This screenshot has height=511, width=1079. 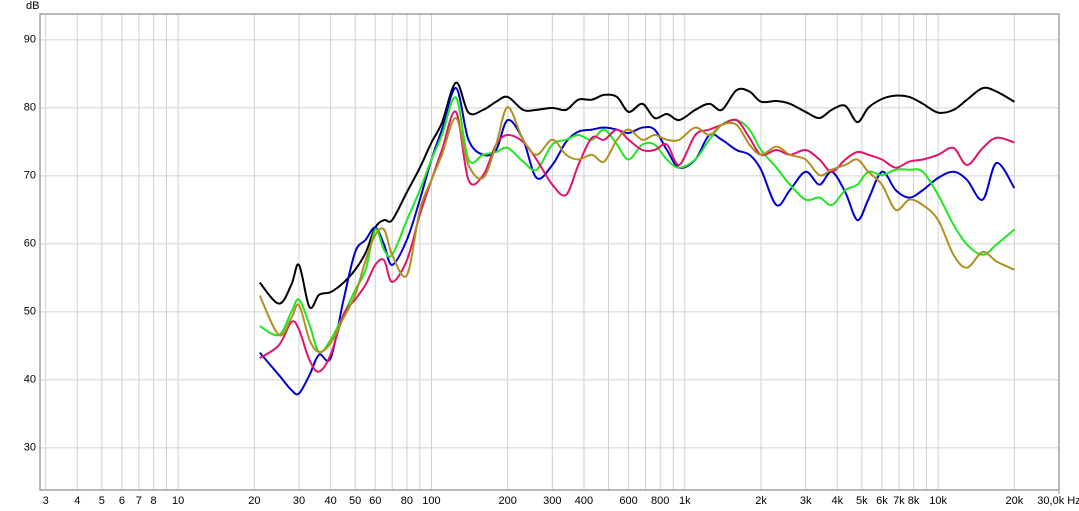 What do you see at coordinates (30, 108) in the screenshot?
I see `y-tick-label: 80` at bounding box center [30, 108].